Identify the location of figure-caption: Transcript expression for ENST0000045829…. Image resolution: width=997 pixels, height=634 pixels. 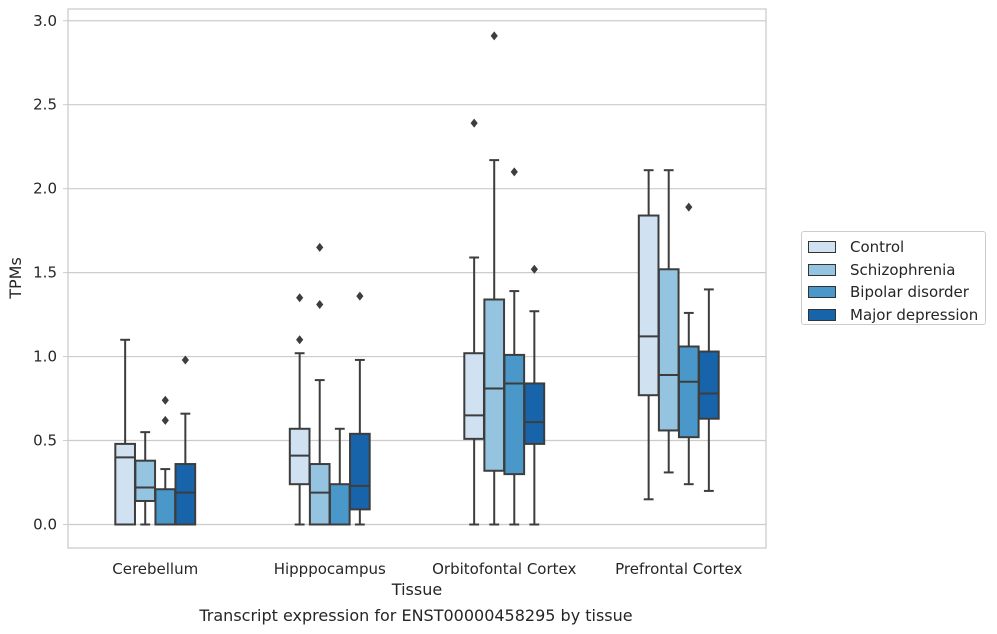
(416, 615).